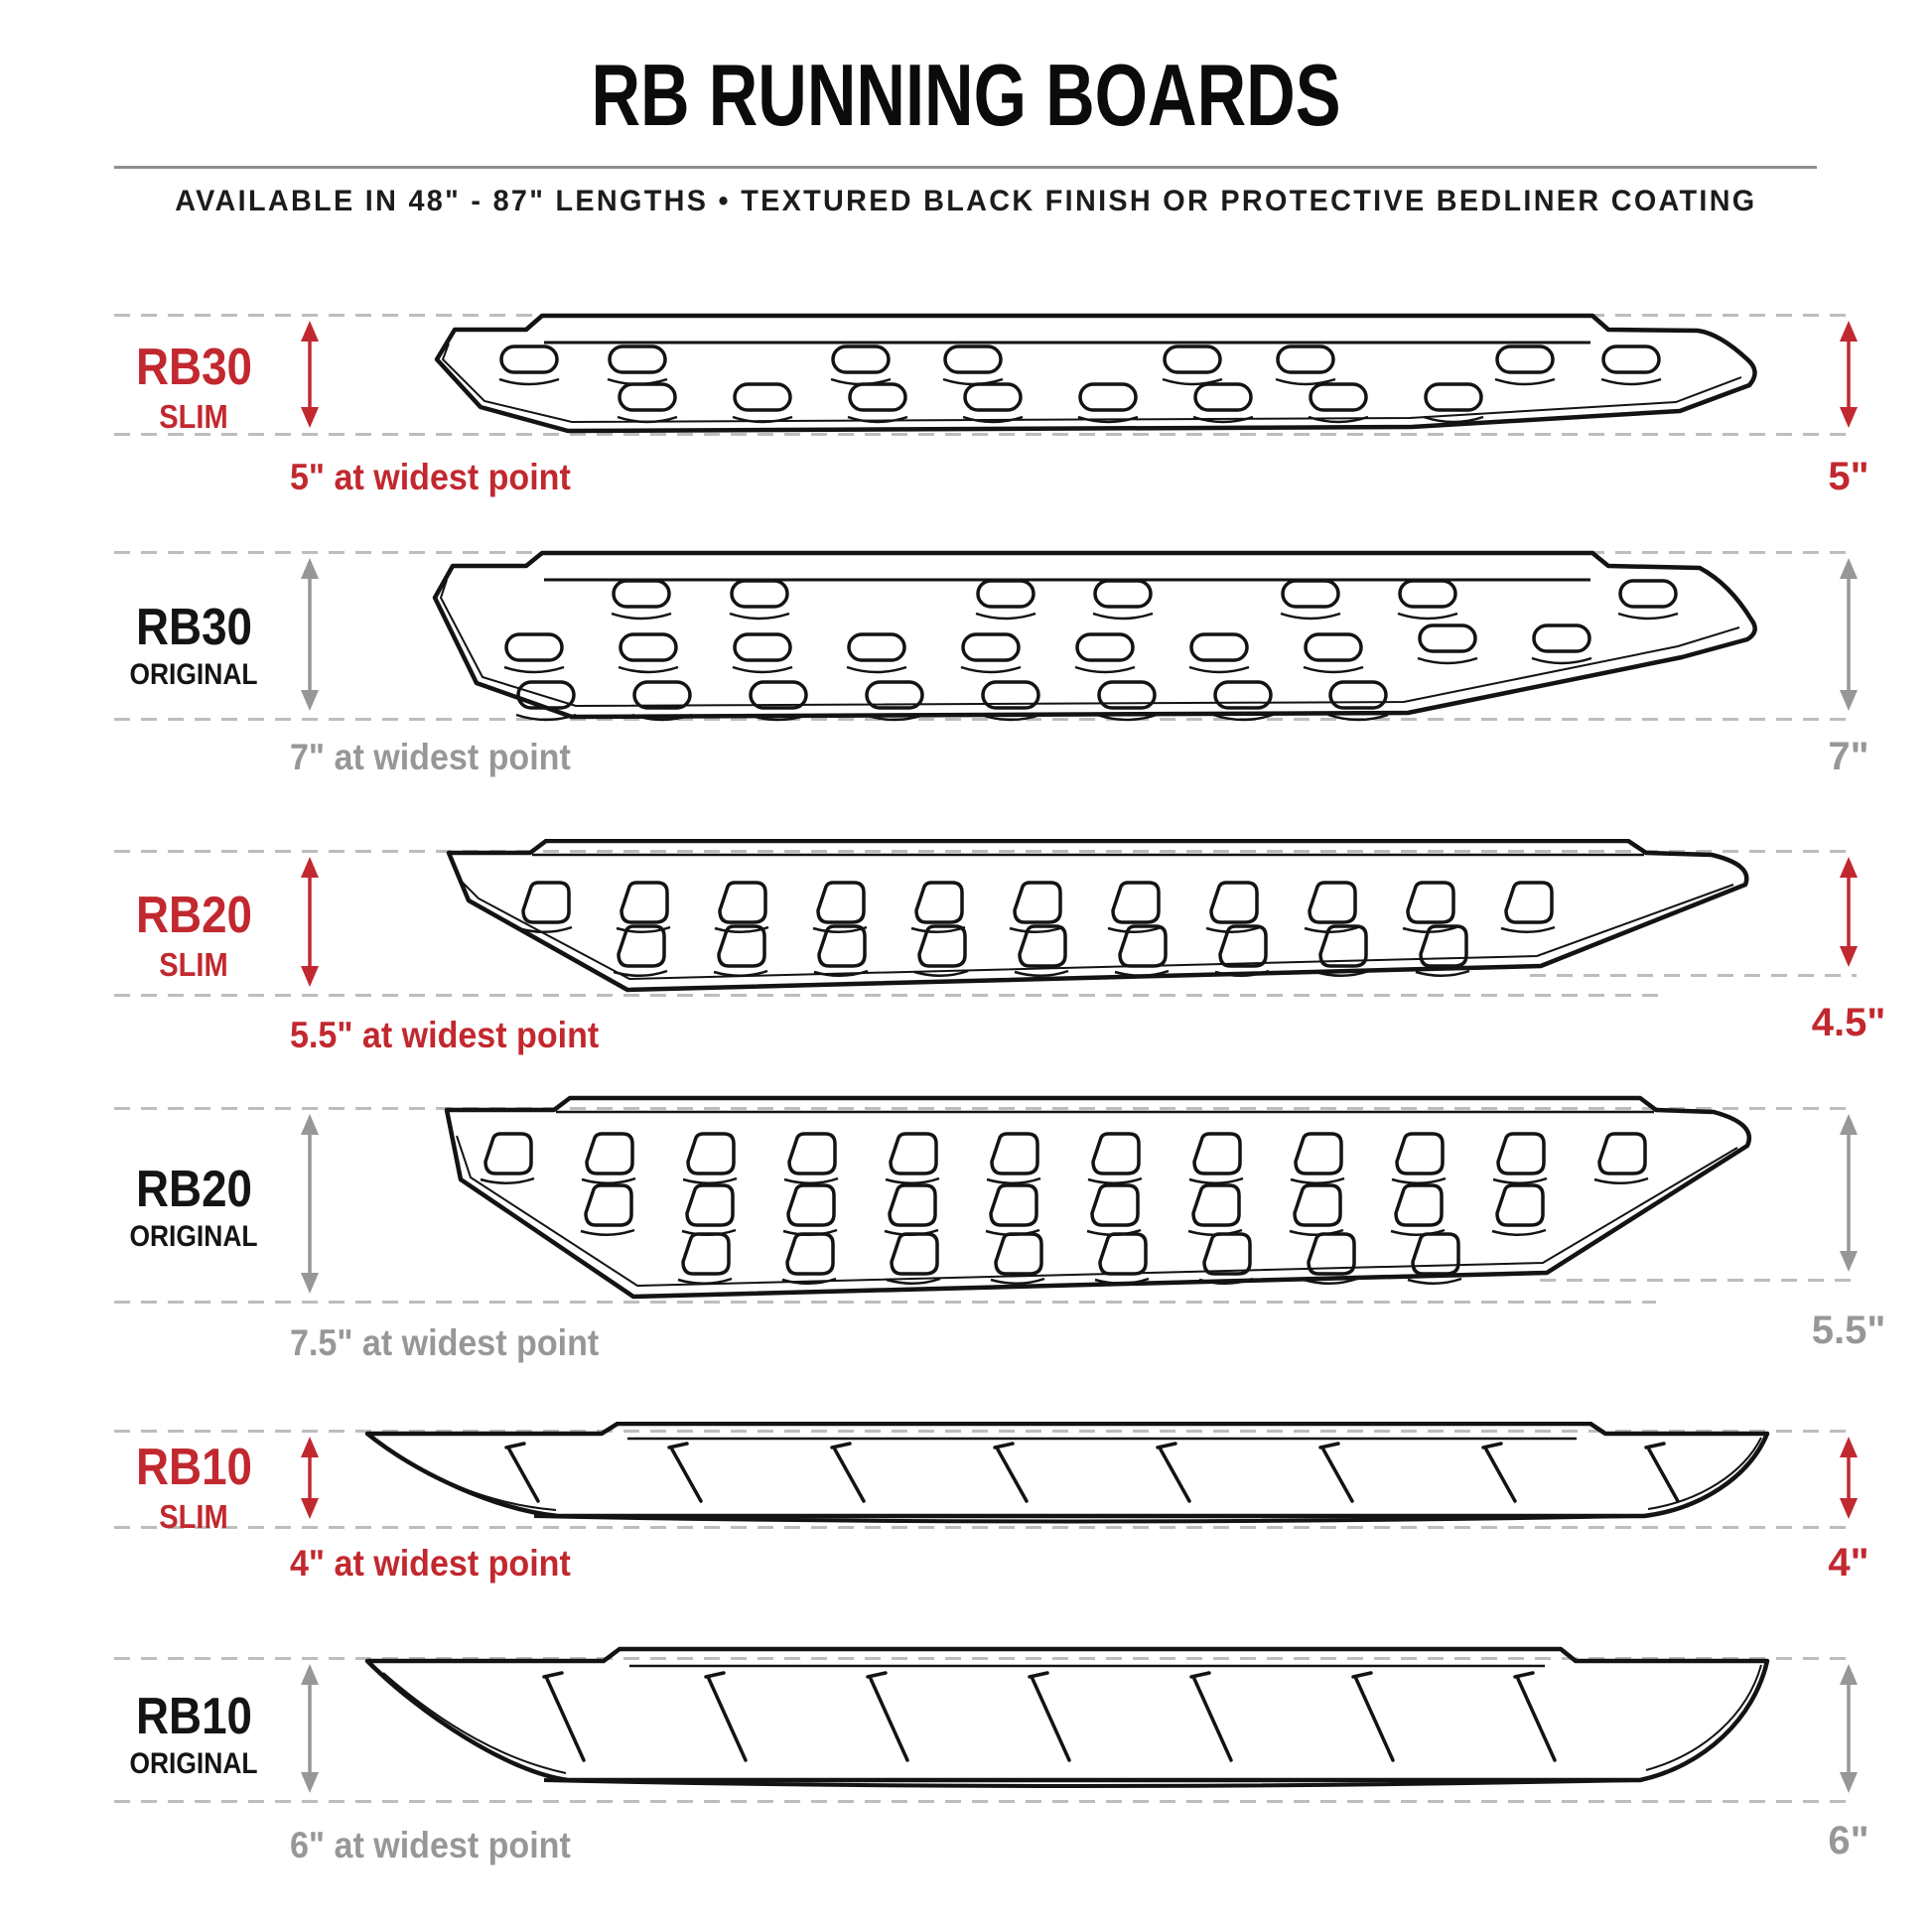 This screenshot has height=1932, width=1932. What do you see at coordinates (1849, 1841) in the screenshot?
I see `height-dimension: 6"` at bounding box center [1849, 1841].